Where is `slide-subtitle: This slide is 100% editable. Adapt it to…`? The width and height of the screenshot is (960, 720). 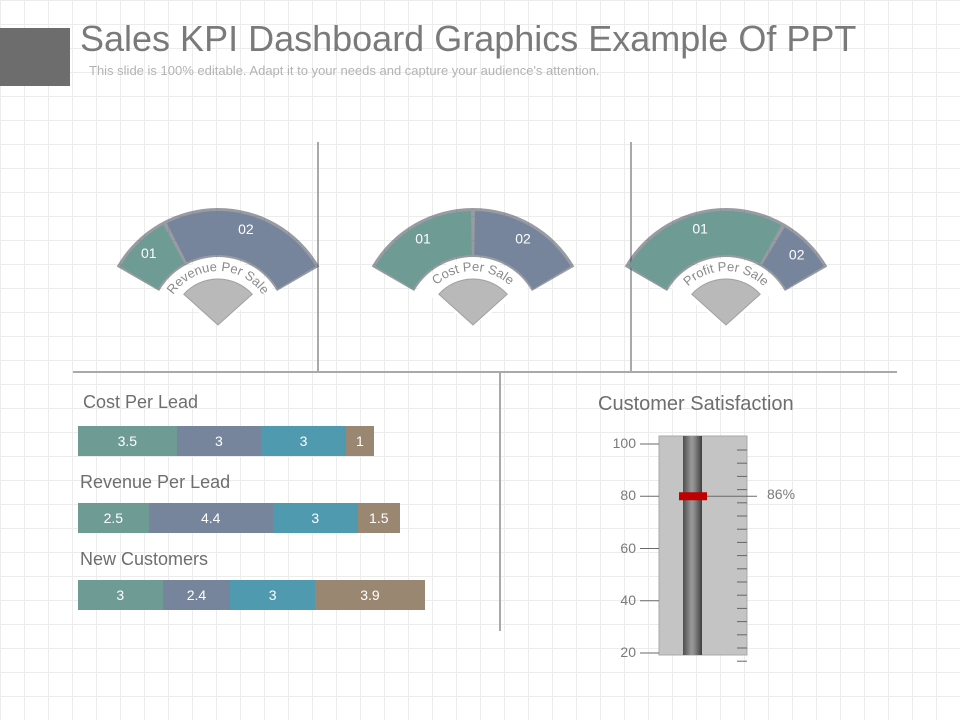
slide-subtitle: This slide is 100% editable. Adapt it to… is located at coordinates (344, 70).